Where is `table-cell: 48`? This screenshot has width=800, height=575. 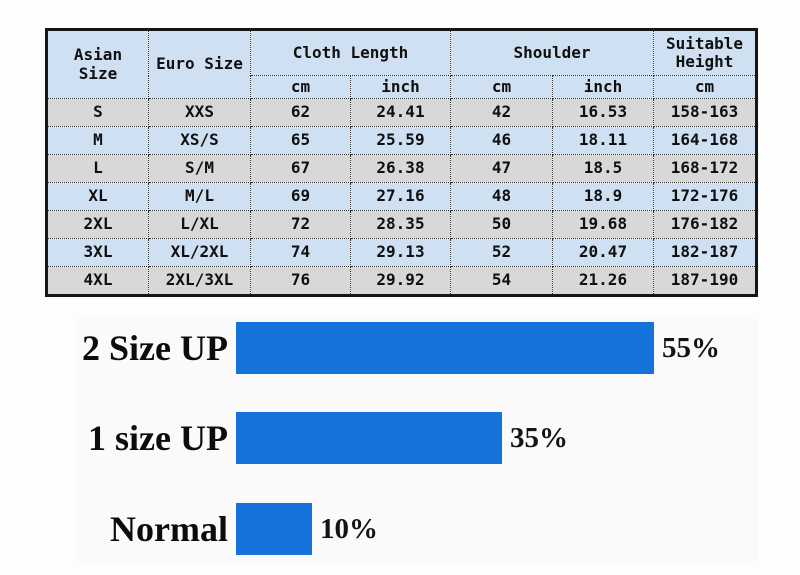 table-cell: 48 is located at coordinates (501, 196).